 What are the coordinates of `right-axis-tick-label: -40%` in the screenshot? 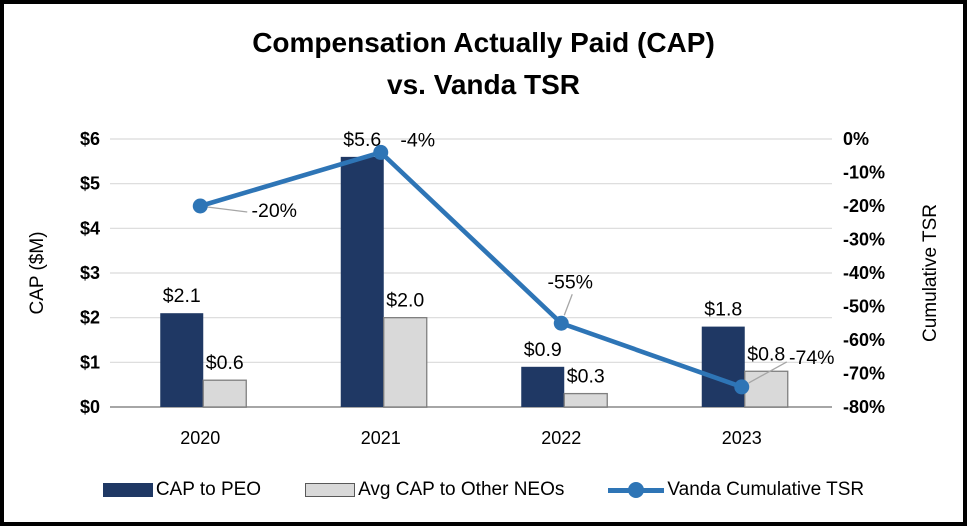 It's located at (864, 273).